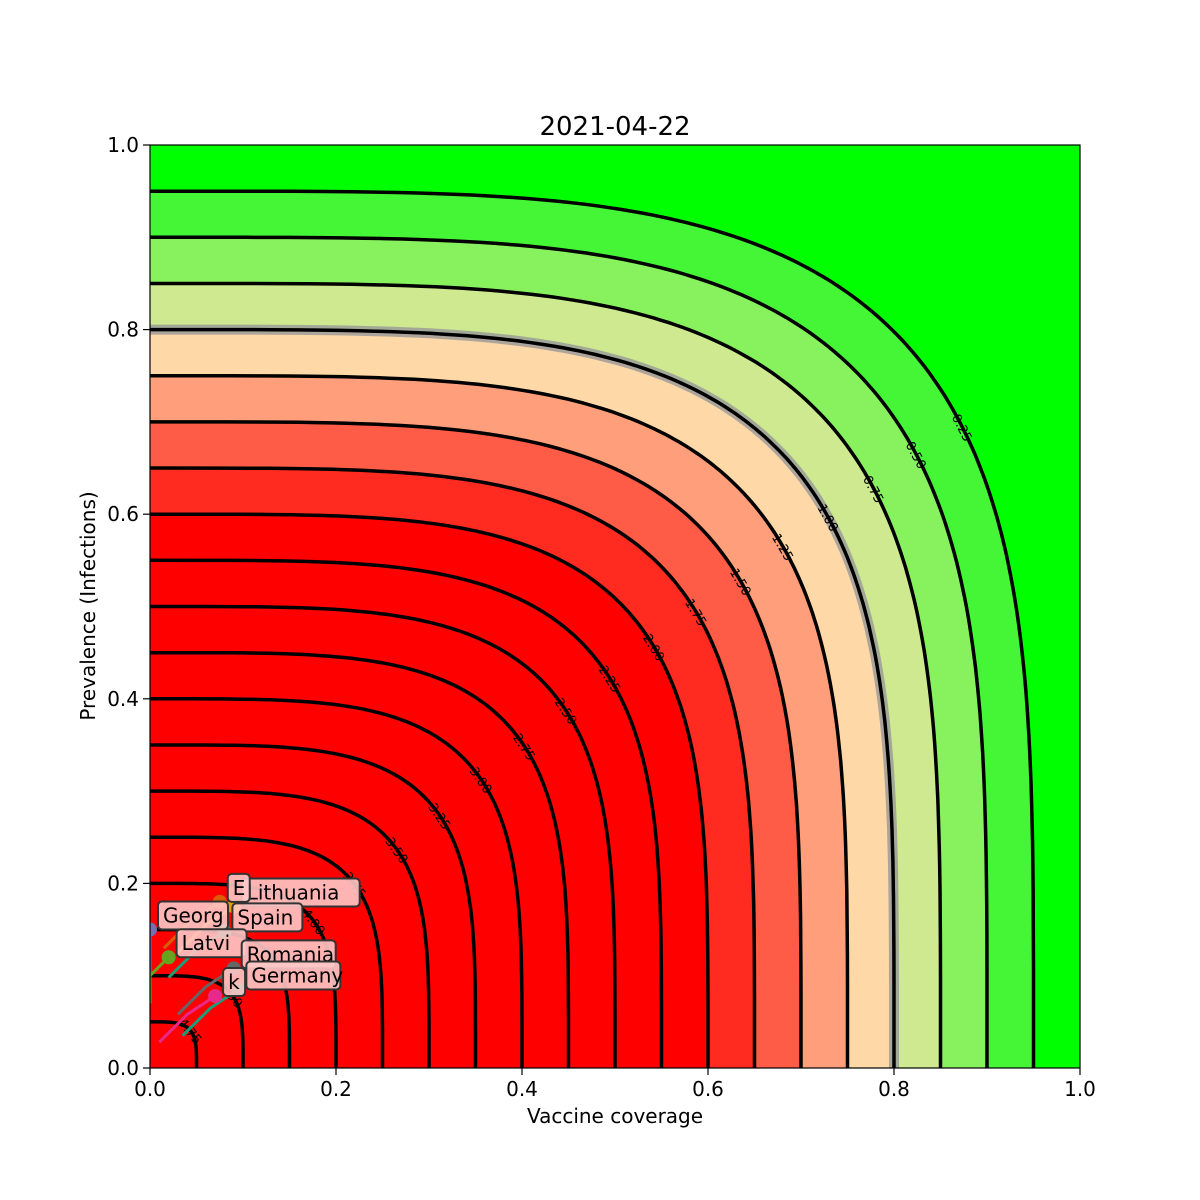 The width and height of the screenshot is (1200, 1200). What do you see at coordinates (128, 606) in the screenshot?
I see `y-axis: 0.0 0.2 0.4 0.6 0.8 1.0` at bounding box center [128, 606].